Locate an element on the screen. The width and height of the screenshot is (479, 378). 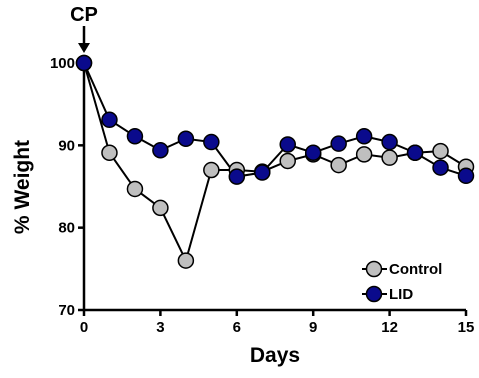
x-tick-label: 9 is located at coordinates (313, 327).